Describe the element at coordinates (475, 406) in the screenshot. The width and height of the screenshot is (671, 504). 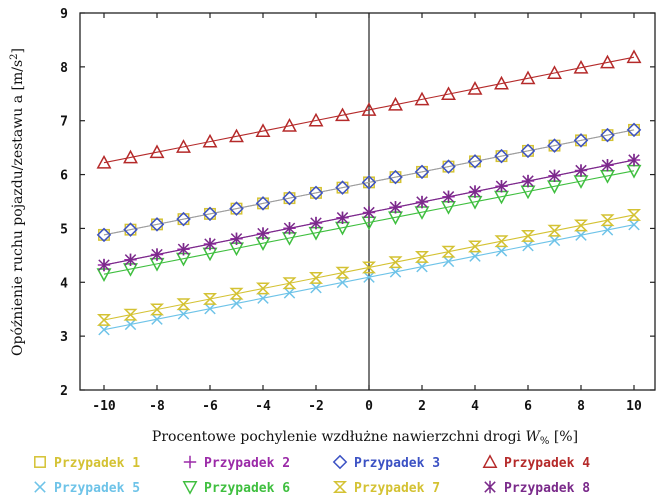
I see `x-tick-label: 4` at that location.